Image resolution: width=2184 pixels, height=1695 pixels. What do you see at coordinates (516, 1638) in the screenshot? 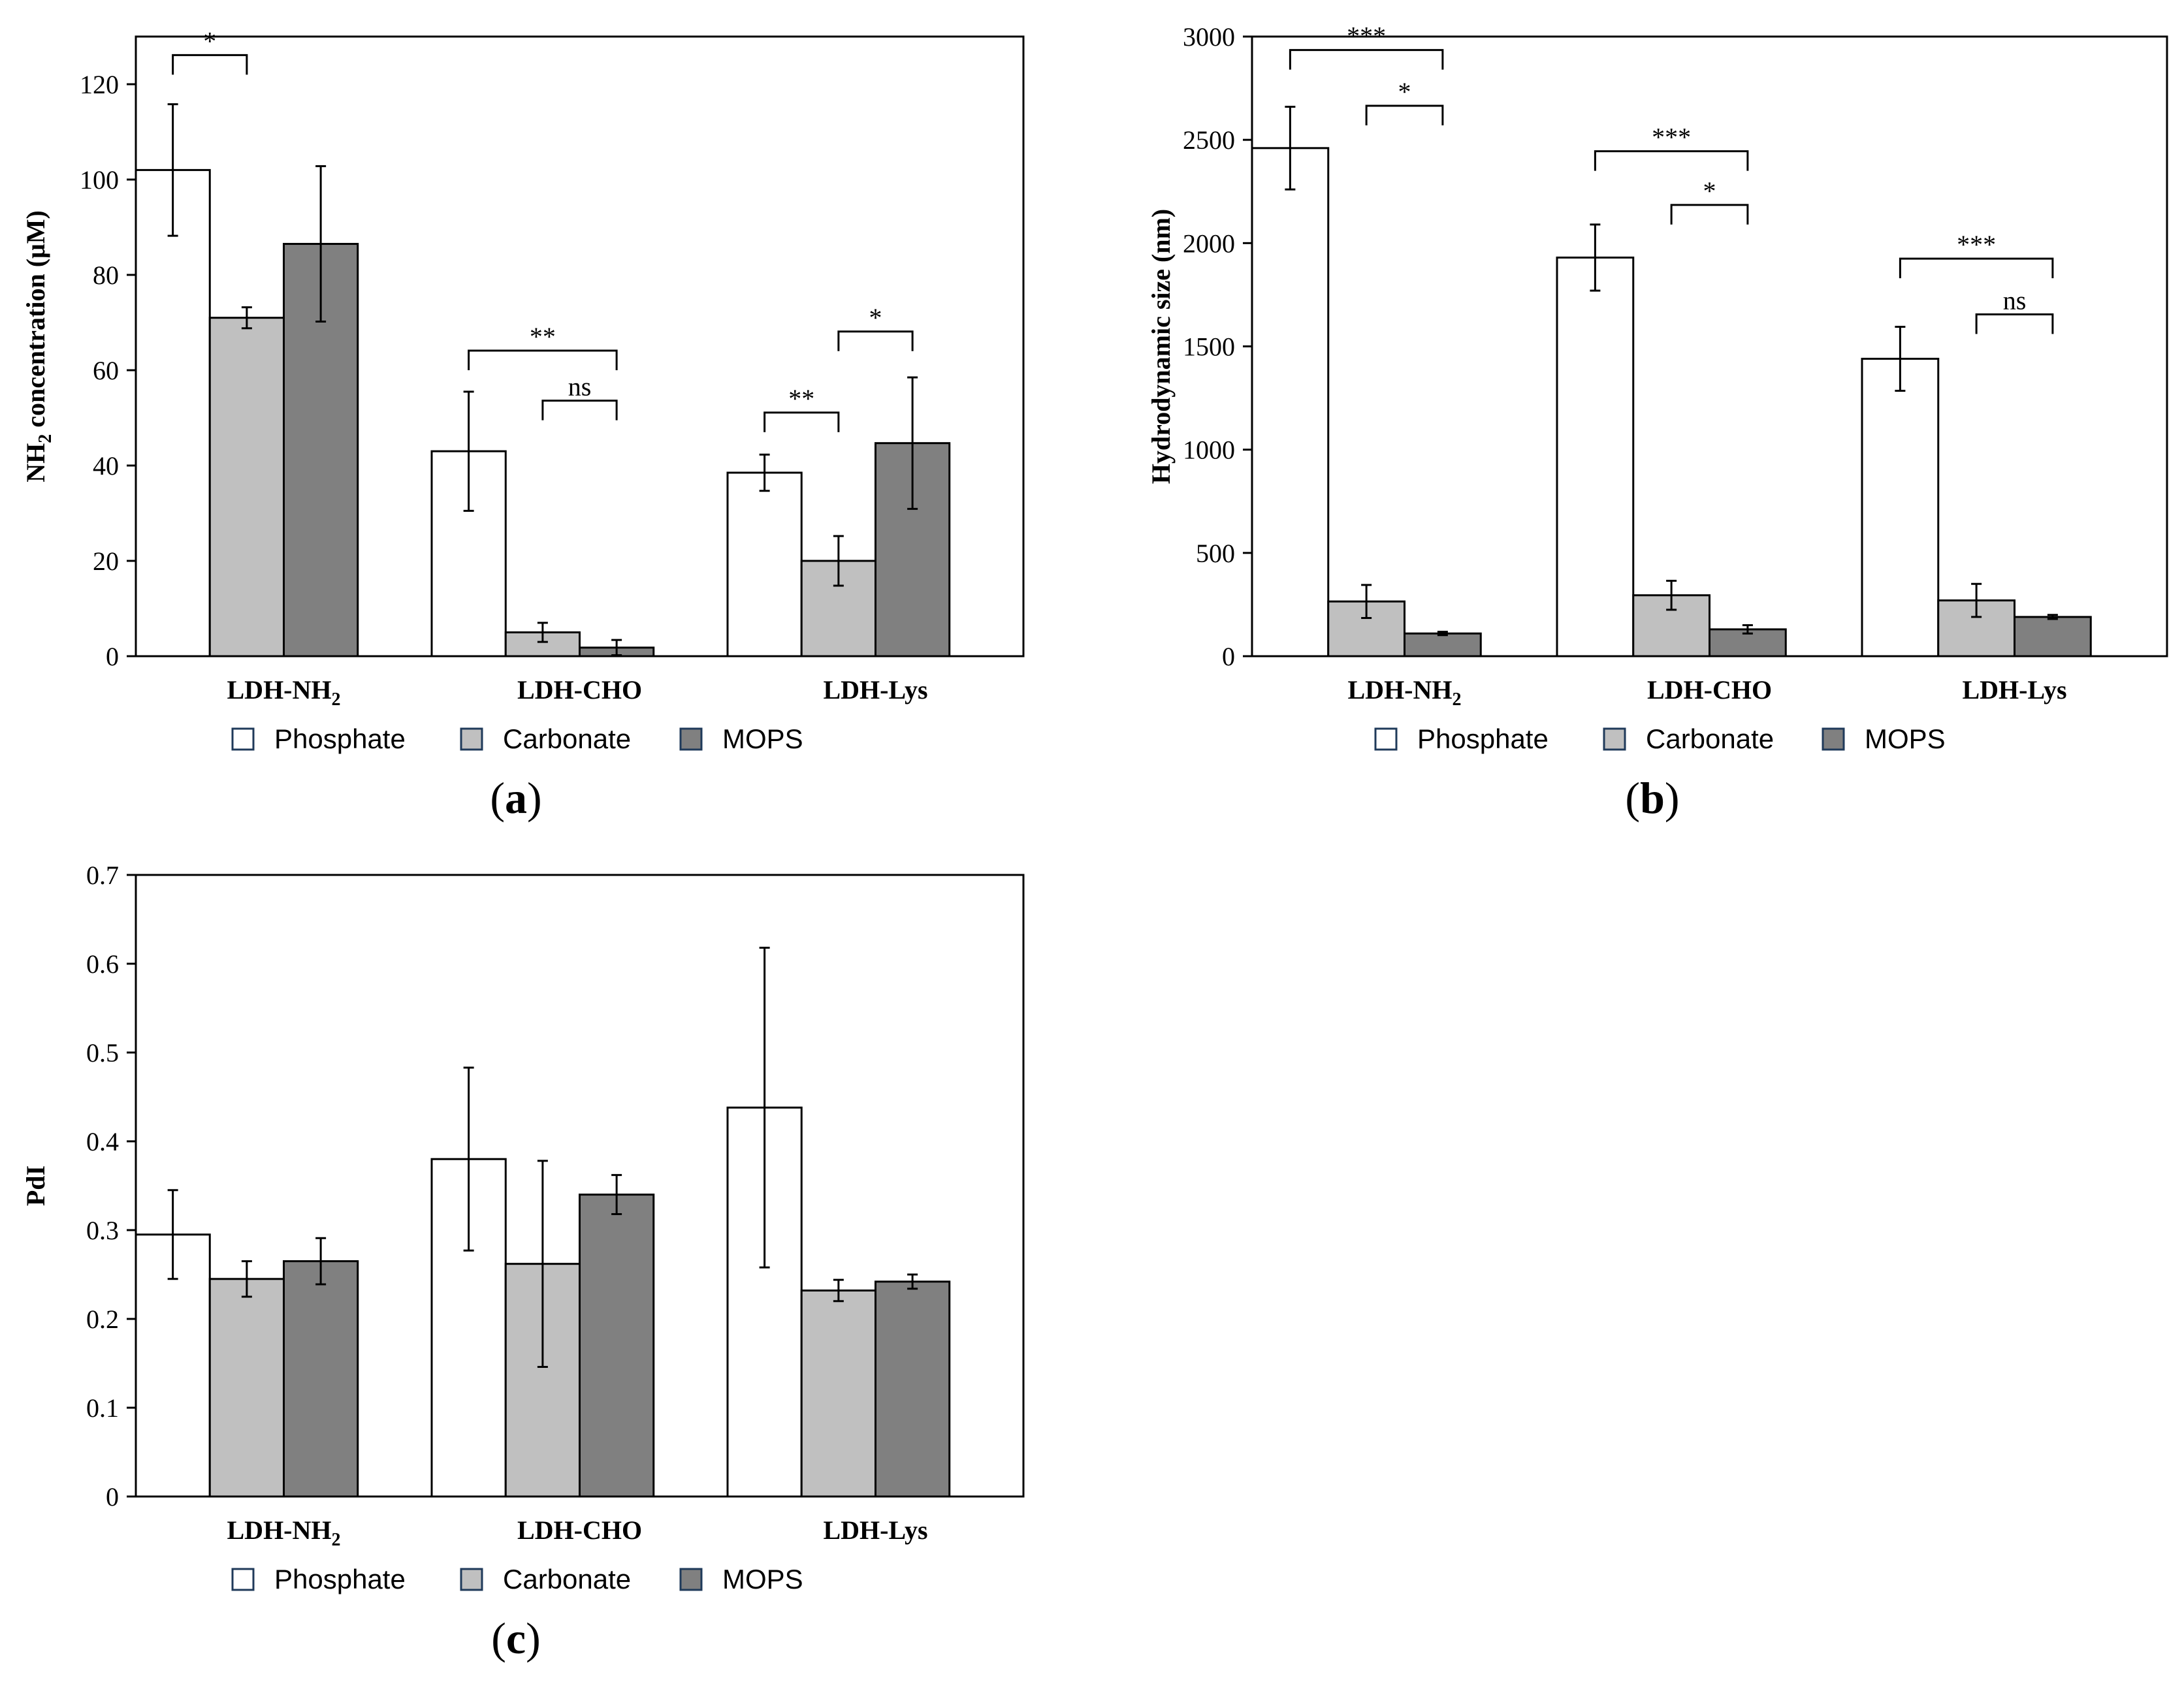
I see `panel-label-letter: c` at bounding box center [516, 1638].